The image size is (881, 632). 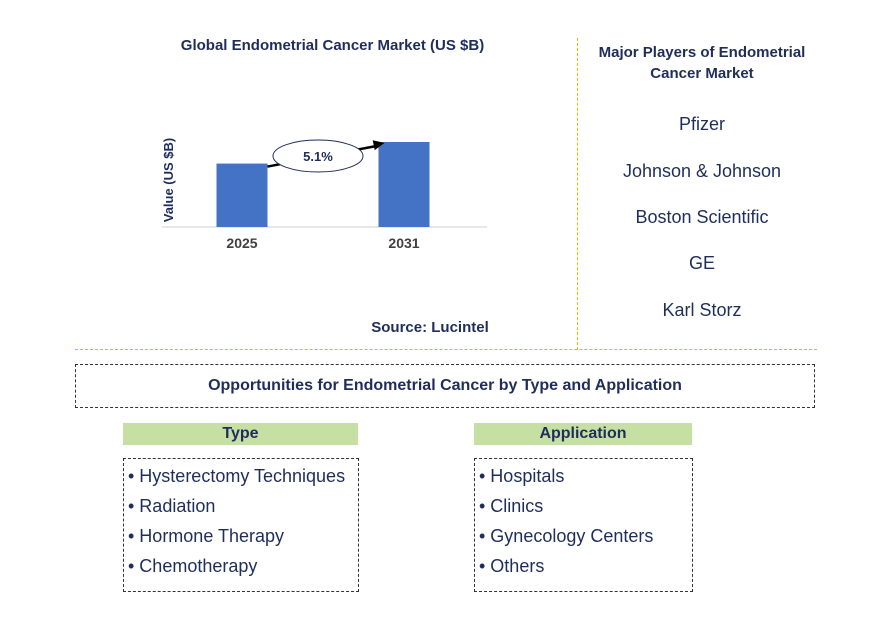 What do you see at coordinates (577, 194) in the screenshot?
I see `vertical-divider` at bounding box center [577, 194].